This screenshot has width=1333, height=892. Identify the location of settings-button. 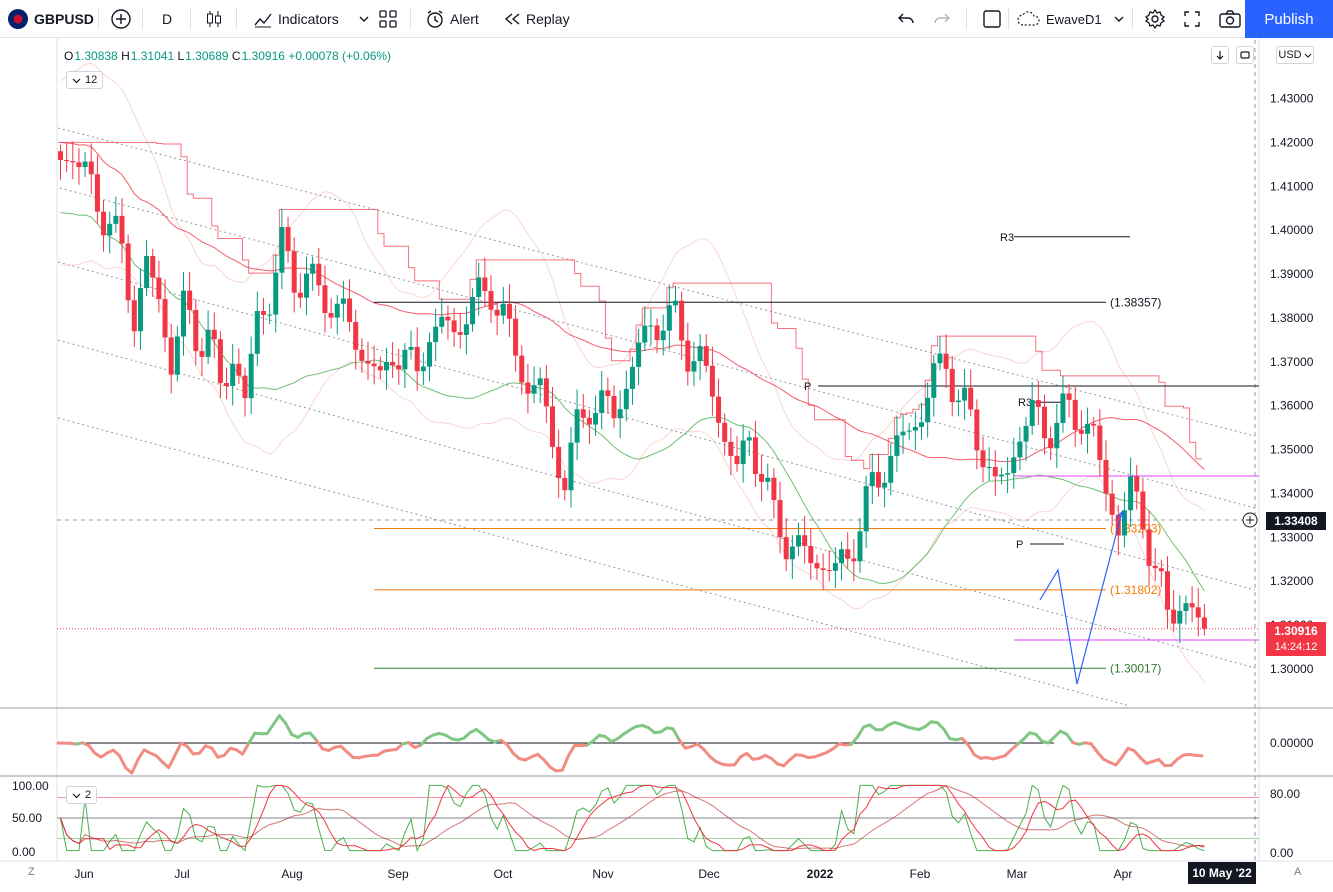
(1155, 19).